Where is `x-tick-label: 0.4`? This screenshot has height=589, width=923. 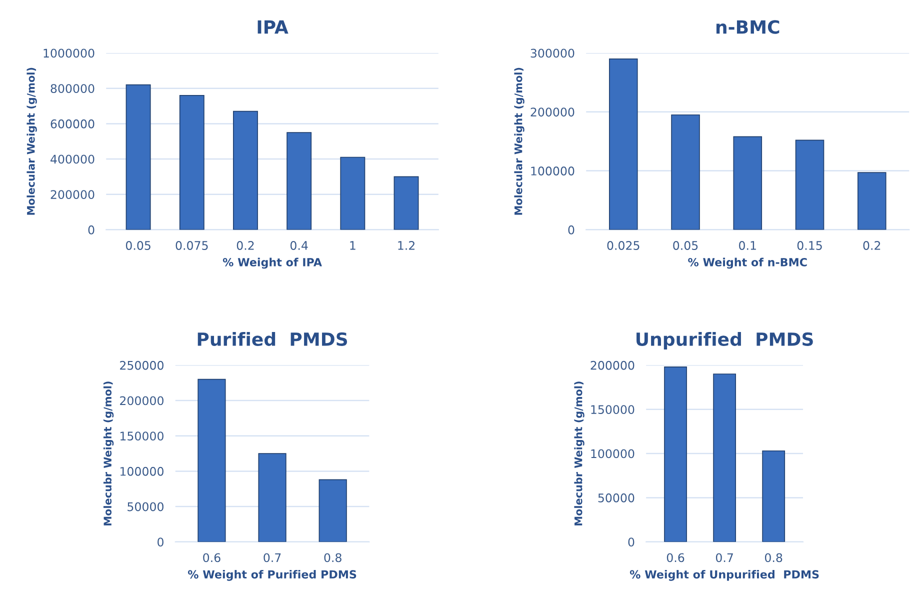
x-tick-label: 0.4 is located at coordinates (299, 245).